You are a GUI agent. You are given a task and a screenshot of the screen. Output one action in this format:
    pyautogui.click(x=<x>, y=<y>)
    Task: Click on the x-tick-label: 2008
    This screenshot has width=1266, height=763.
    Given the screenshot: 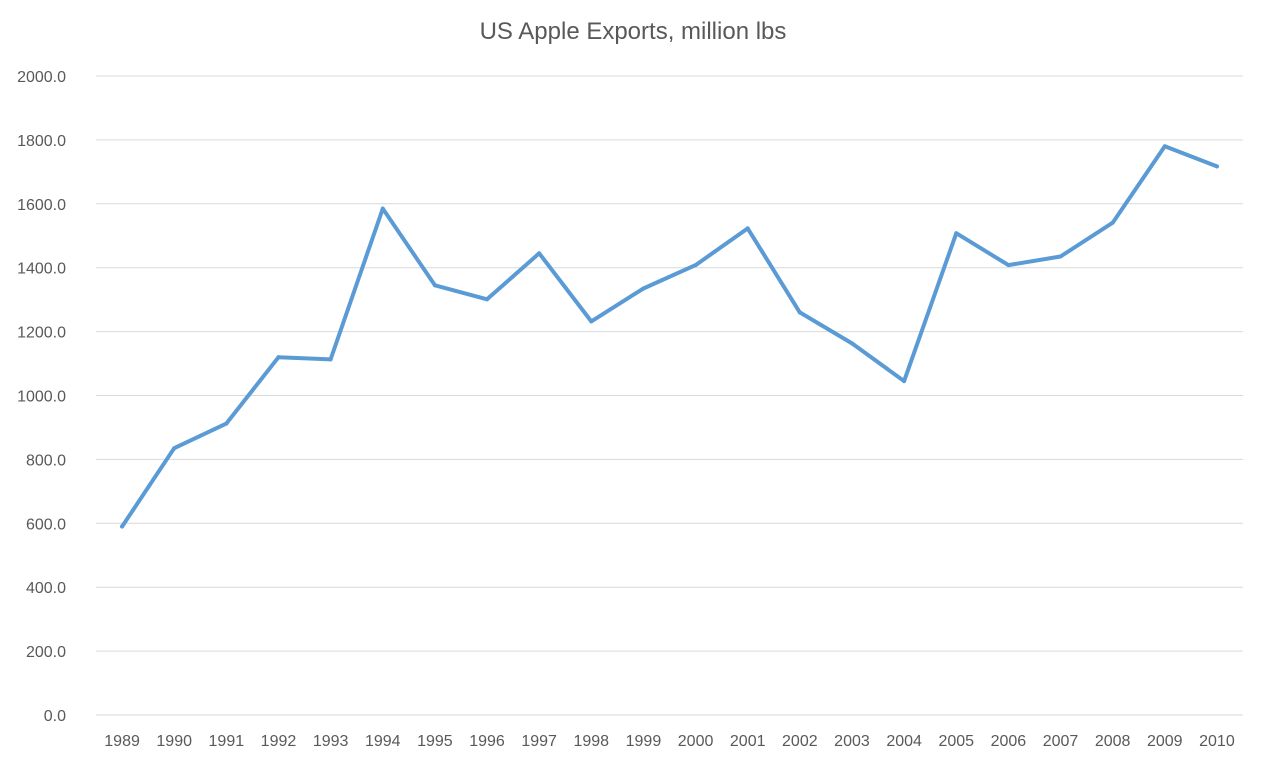 What is the action you would take?
    pyautogui.click(x=1113, y=741)
    